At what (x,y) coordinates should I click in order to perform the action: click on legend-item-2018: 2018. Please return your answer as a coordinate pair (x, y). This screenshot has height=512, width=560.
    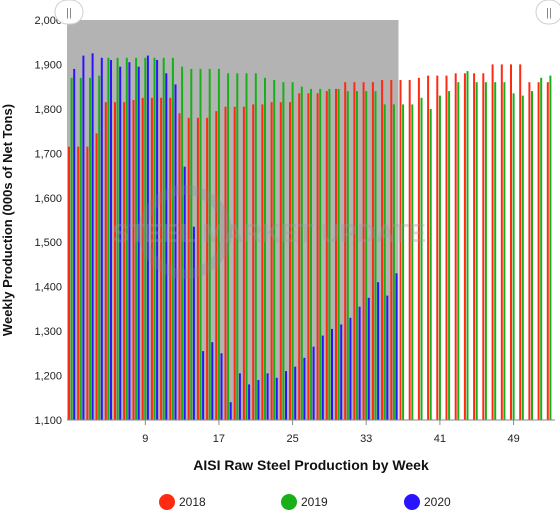
    Looking at the image, I should click on (182, 502).